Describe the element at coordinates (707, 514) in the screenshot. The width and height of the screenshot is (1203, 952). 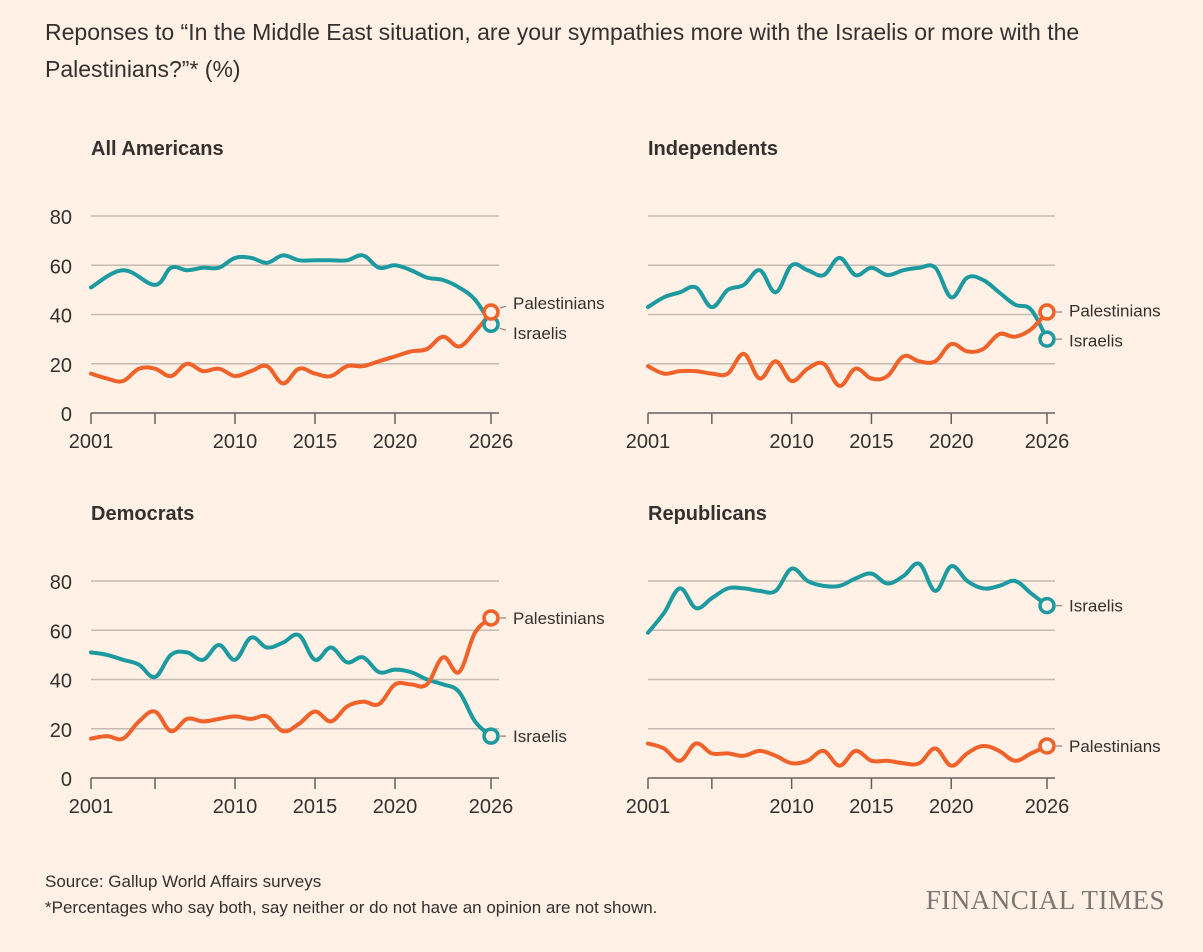
I see `panel-title-republicans: Republicans` at that location.